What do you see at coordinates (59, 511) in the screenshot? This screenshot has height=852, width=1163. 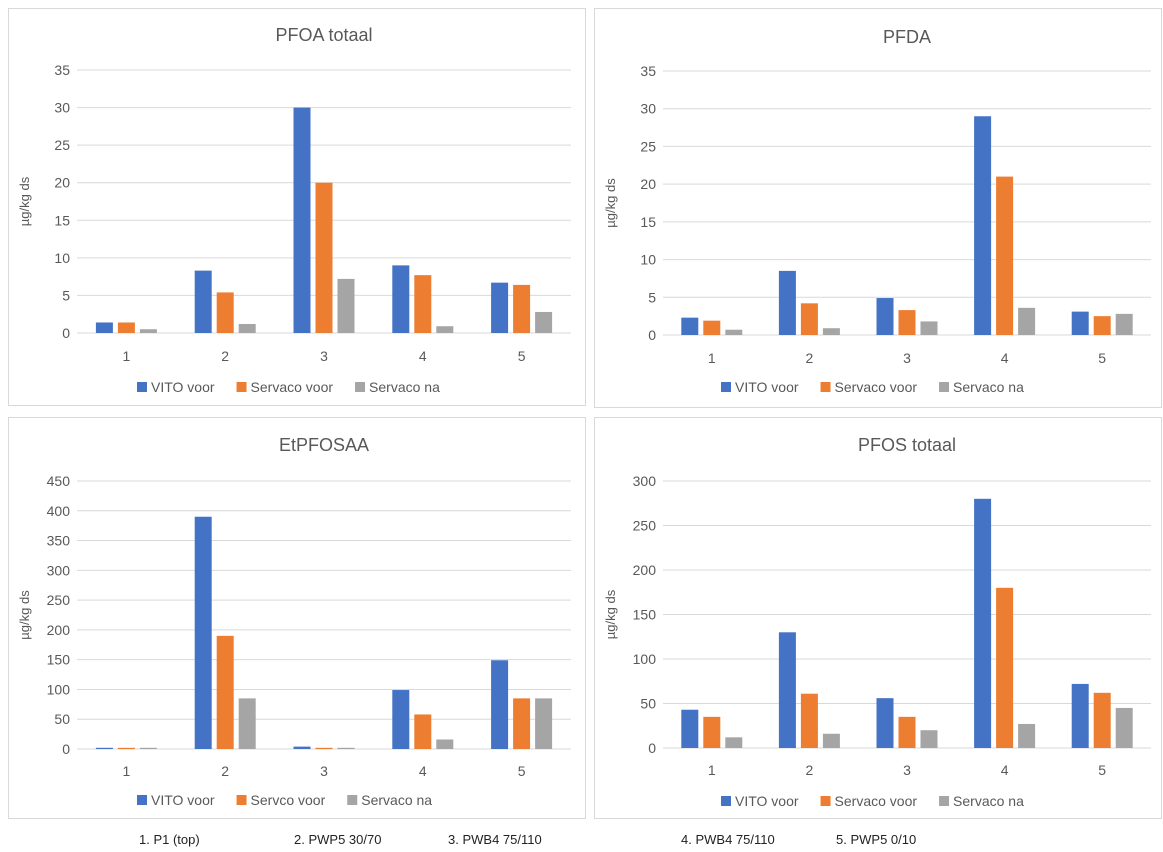 I see `y-tick-label: 400` at bounding box center [59, 511].